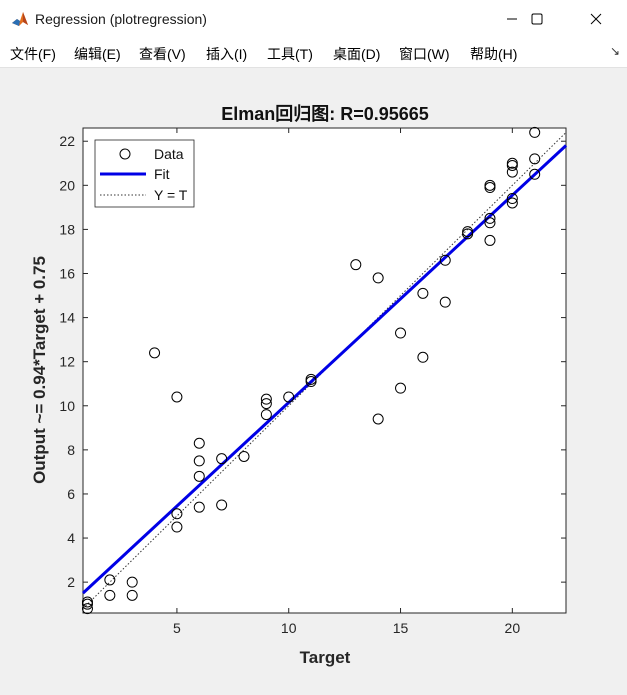 This screenshot has width=627, height=695. Describe the element at coordinates (289, 628) in the screenshot. I see `x-tick-label: 10` at that location.